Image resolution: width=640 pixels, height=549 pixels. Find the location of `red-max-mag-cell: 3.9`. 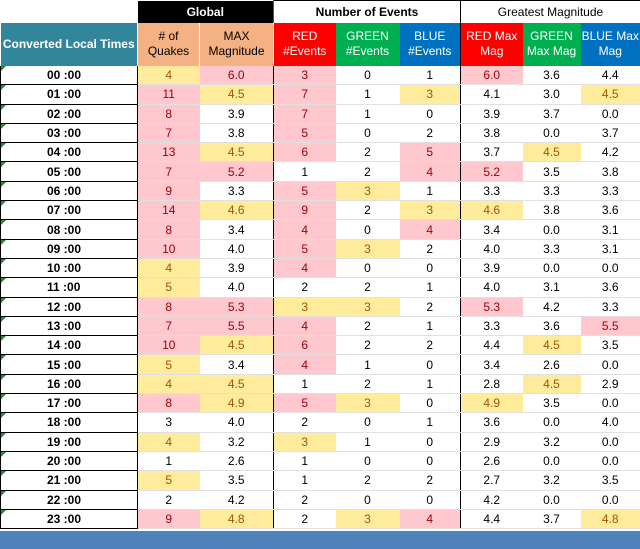

red-max-mag-cell: 3.9 is located at coordinates (491, 268).